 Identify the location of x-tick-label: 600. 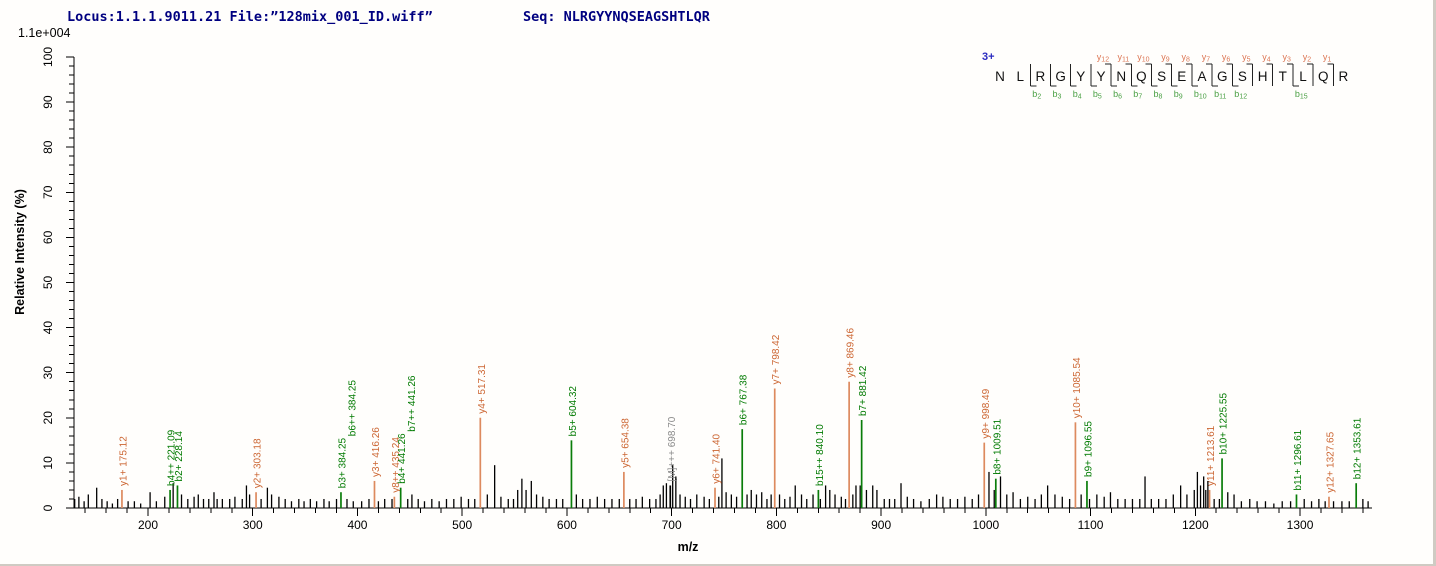
(567, 525).